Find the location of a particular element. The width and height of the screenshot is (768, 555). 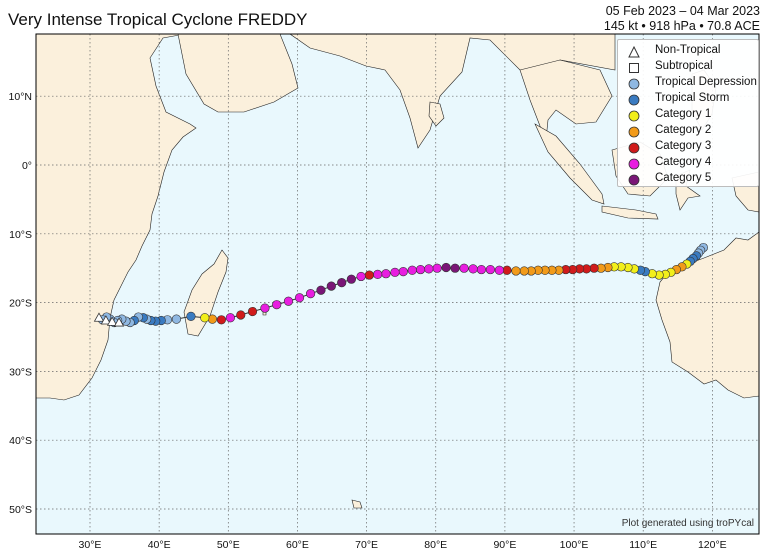

legend-label: Category 4 is located at coordinates (683, 162).